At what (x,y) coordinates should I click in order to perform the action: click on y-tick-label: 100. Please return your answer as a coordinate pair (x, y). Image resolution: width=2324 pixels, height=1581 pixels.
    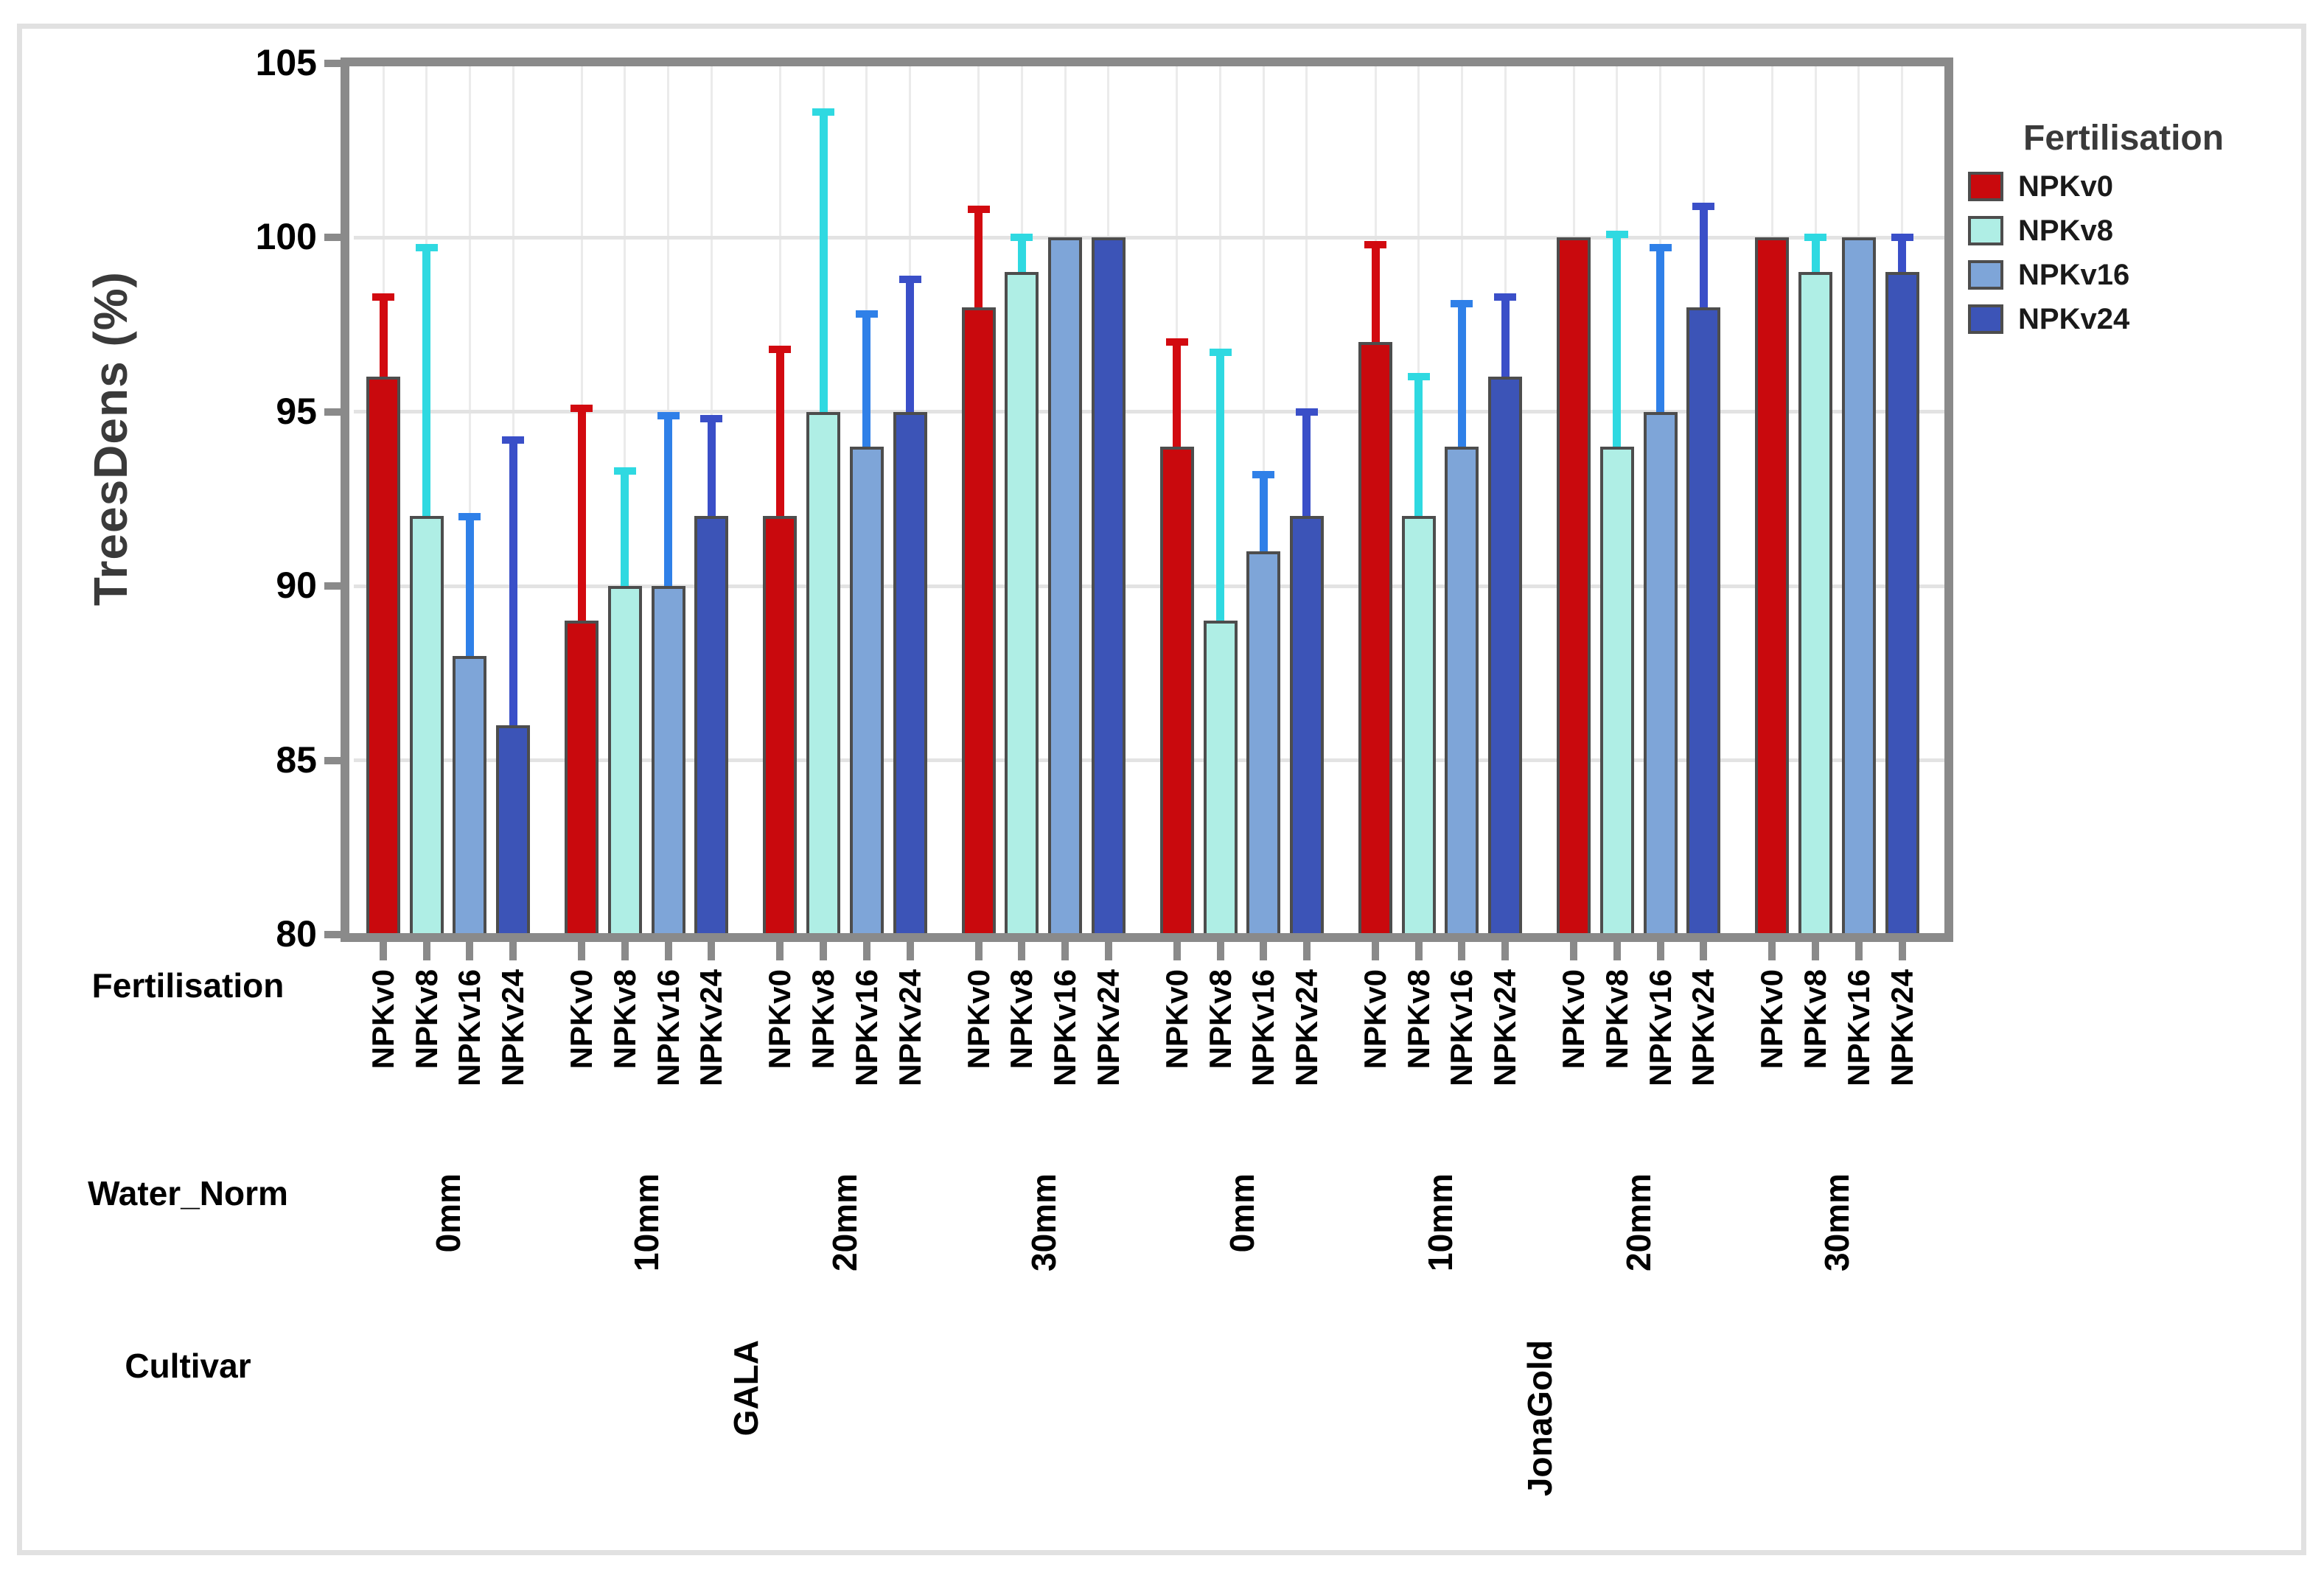
    Looking at the image, I should click on (286, 236).